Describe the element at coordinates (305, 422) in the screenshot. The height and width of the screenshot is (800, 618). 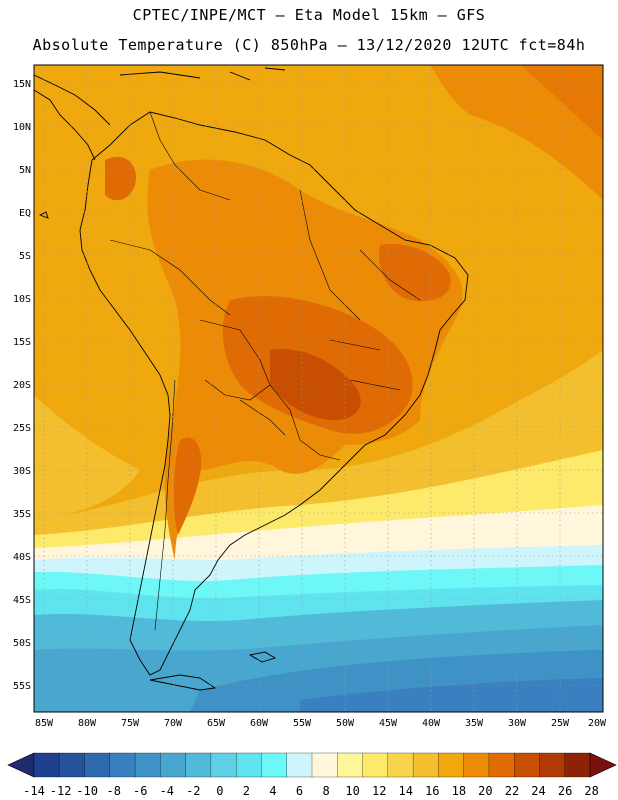
I see `border-brazil-south` at that location.